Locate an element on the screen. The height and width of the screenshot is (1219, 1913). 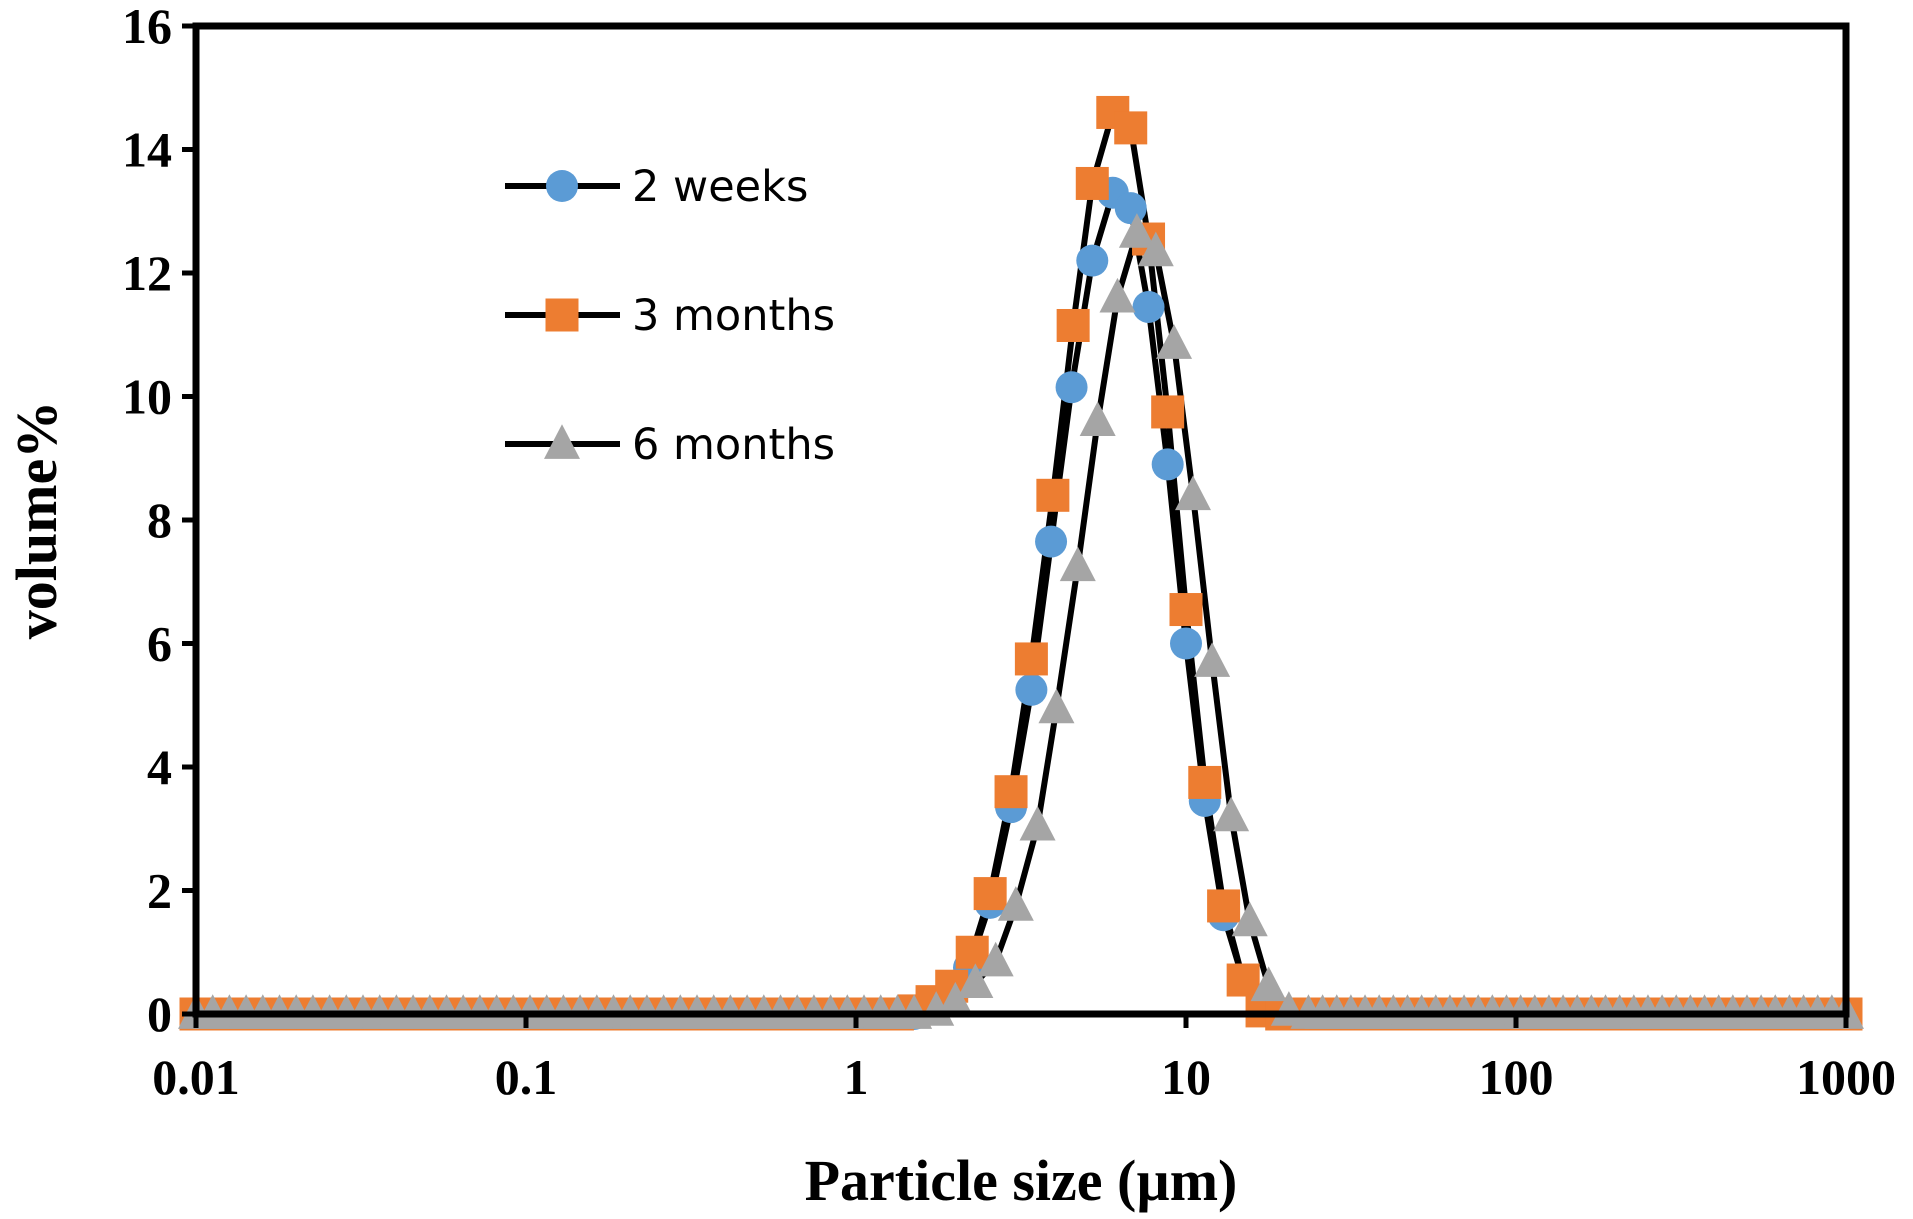
x-tick-label: 0.1 is located at coordinates (526, 1077).